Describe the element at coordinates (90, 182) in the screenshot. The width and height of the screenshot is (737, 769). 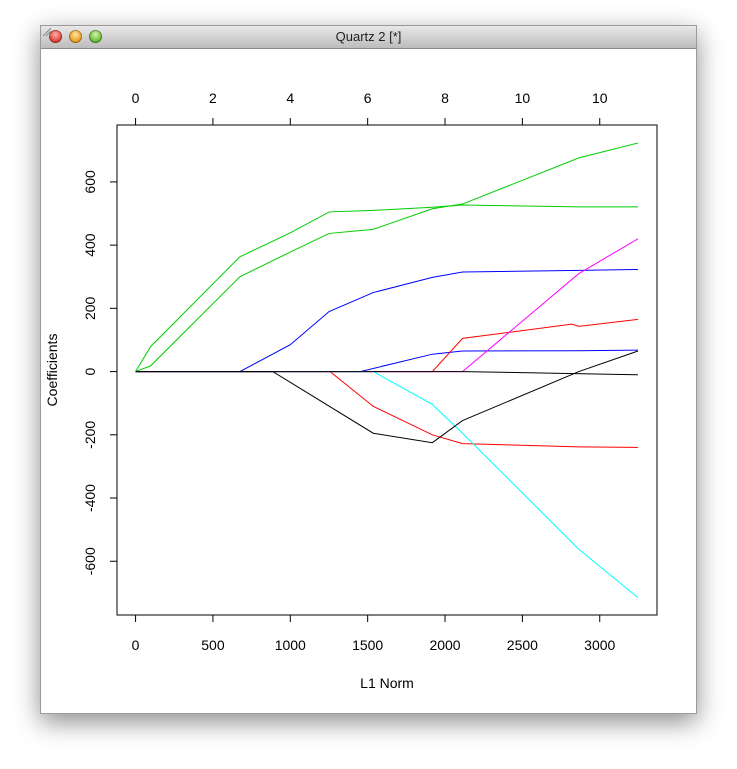
I see `y-tick-label: 600` at that location.